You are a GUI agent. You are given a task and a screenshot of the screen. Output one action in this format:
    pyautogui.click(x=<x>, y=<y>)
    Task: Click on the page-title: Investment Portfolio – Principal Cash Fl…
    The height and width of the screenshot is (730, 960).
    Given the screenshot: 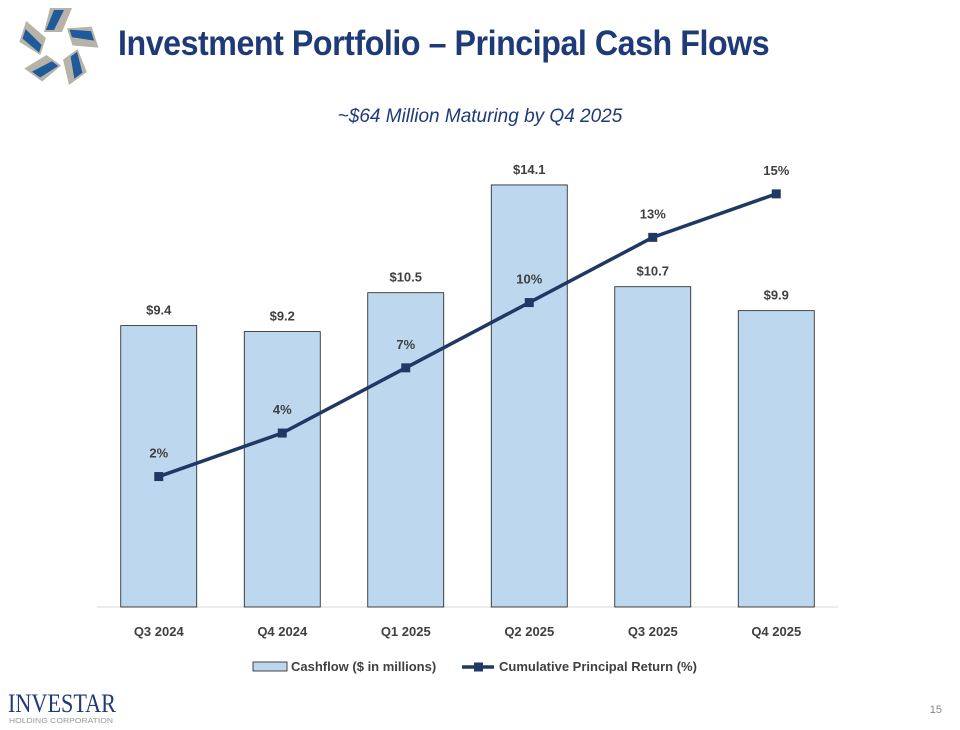 What is the action you would take?
    pyautogui.click(x=444, y=43)
    